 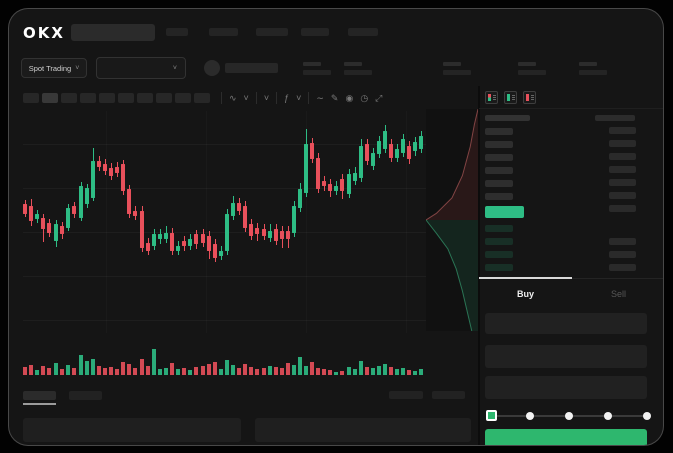 What do you see at coordinates (525, 294) in the screenshot?
I see `tab-buy: Buy` at bounding box center [525, 294].